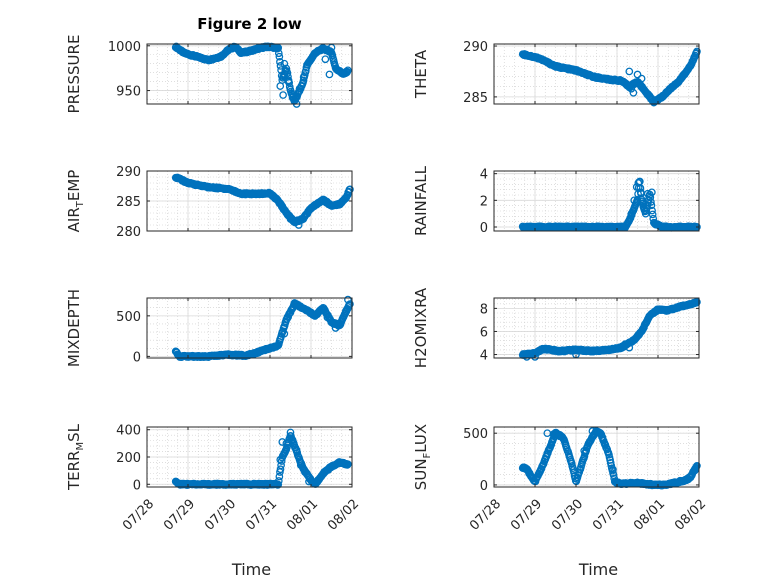 The width and height of the screenshot is (778, 583). I want to click on y-axis-label: H2OMIXRA, so click(421, 327).